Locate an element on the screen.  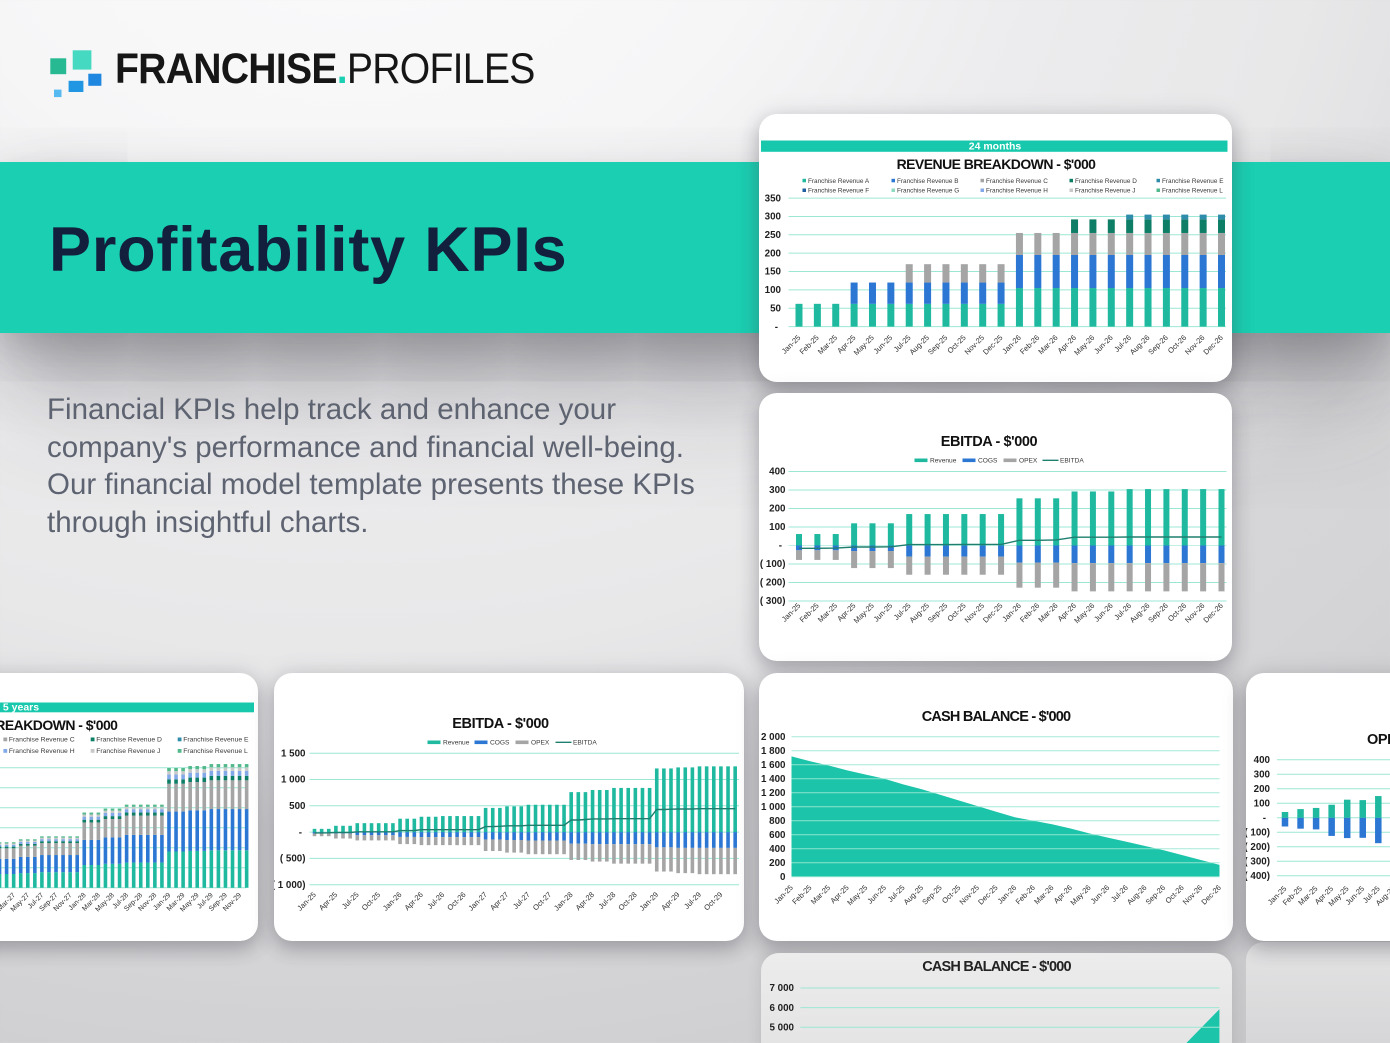
svg-text: ( 300) is located at coordinates (772, 601).